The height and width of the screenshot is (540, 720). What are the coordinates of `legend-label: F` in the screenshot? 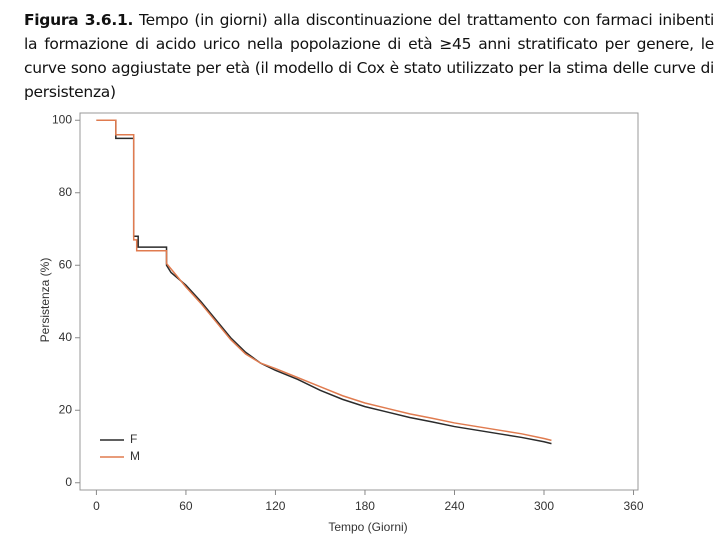 It's located at (133, 439).